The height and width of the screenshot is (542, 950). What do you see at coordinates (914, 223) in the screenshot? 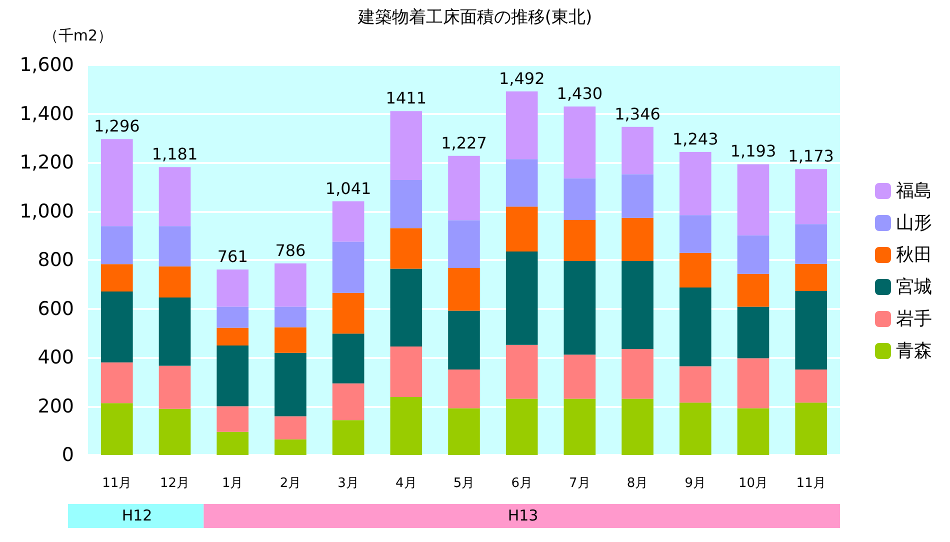
I see `legend-label: 山形` at bounding box center [914, 223].